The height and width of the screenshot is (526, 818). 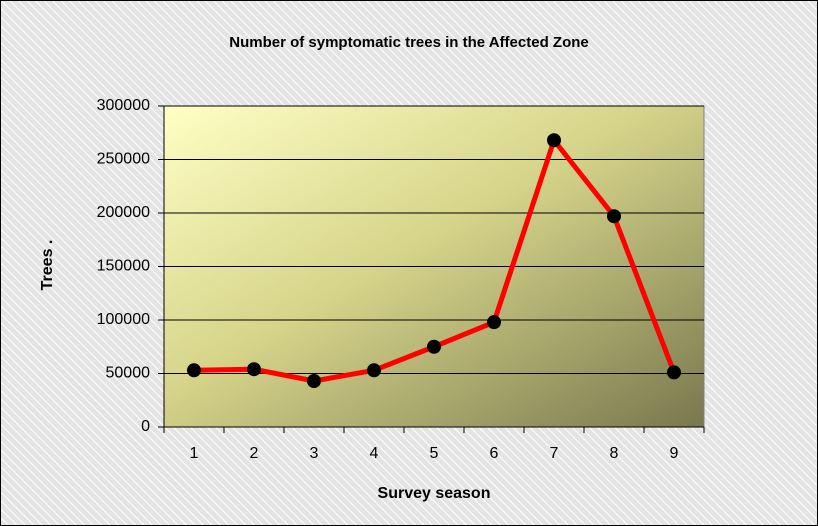 I want to click on x-tick-label: 1, so click(x=194, y=453).